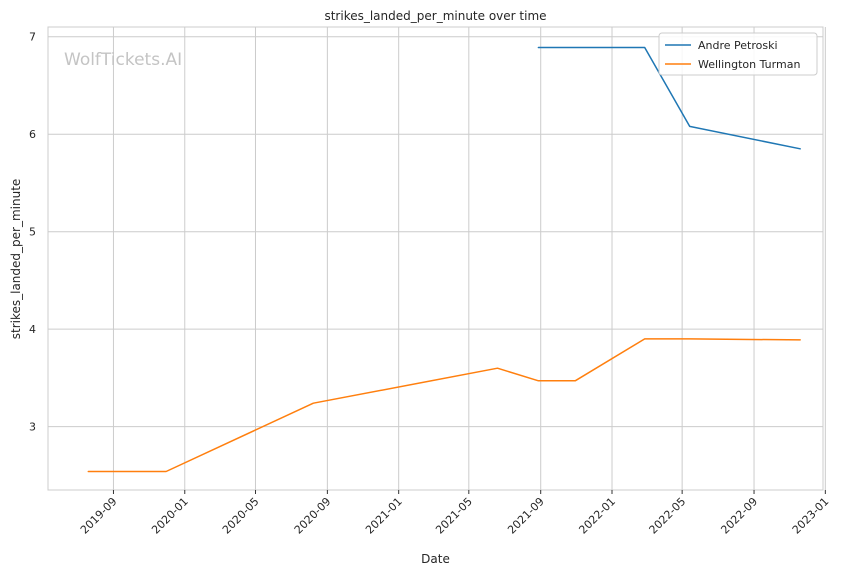 This screenshot has height=575, width=849. Describe the element at coordinates (384, 516) in the screenshot. I see `x-tick-label: 2021-01` at that location.